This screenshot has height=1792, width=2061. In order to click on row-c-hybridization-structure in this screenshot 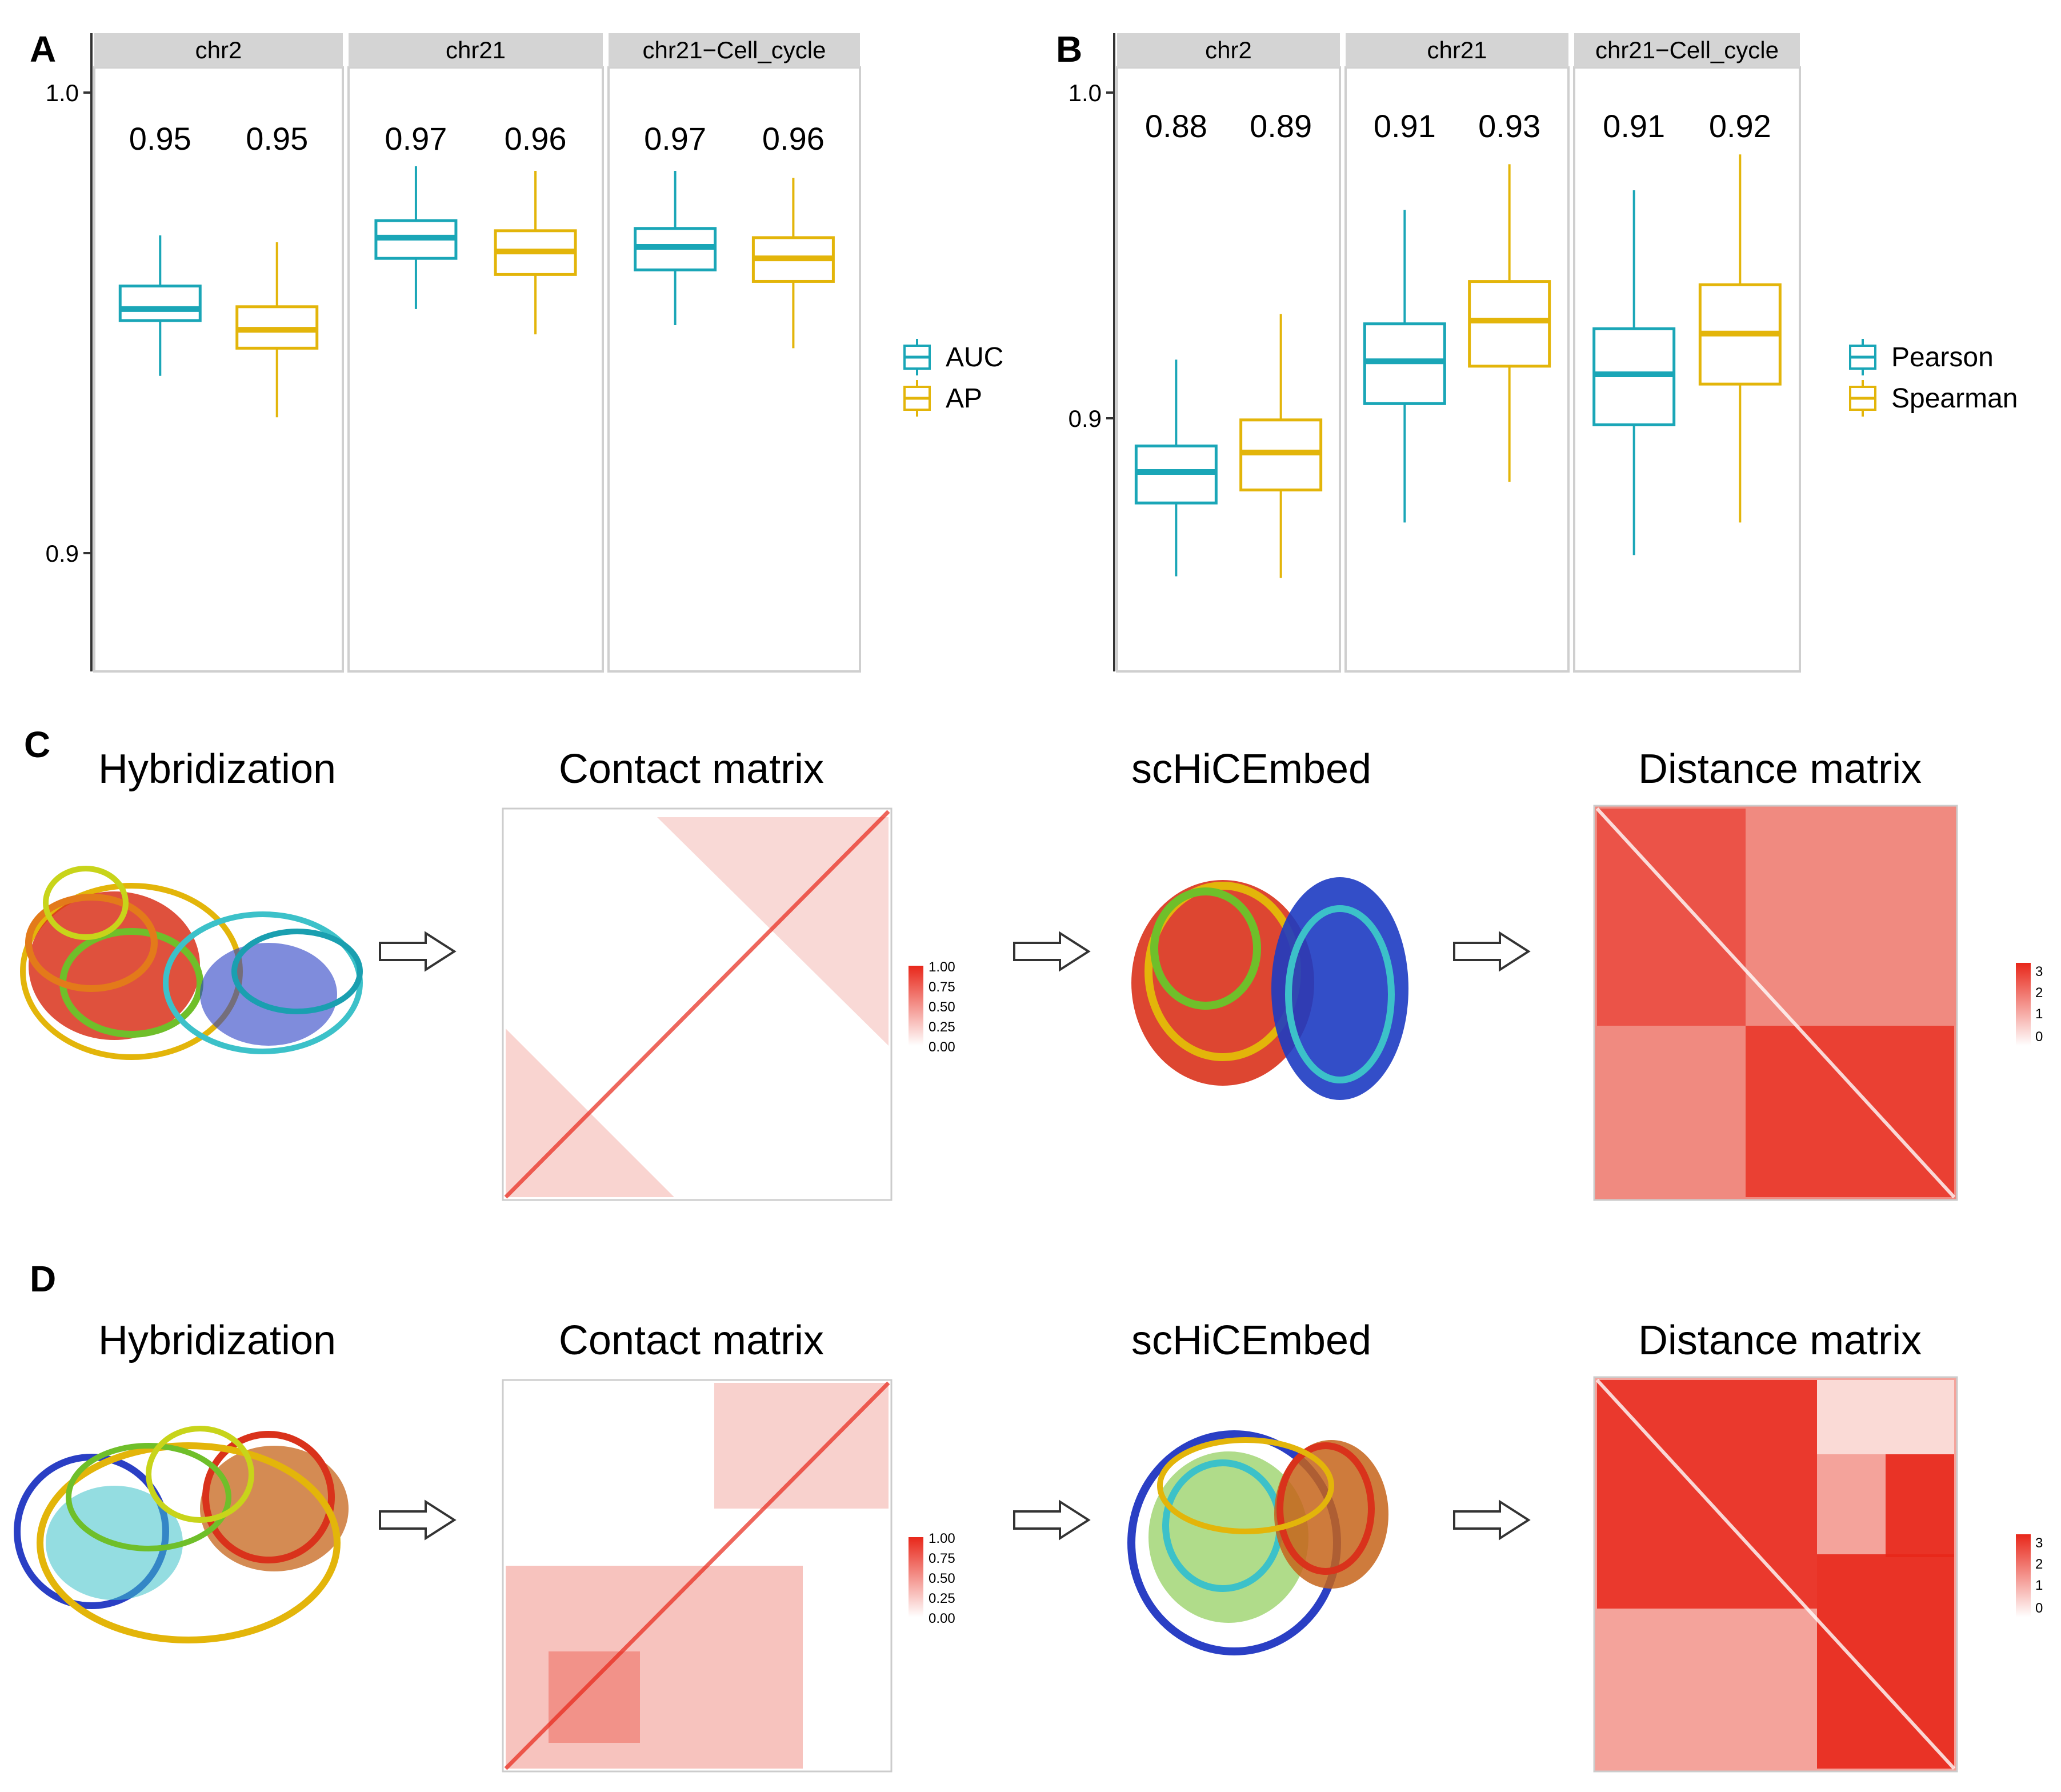, I will do `click(191, 963)`.